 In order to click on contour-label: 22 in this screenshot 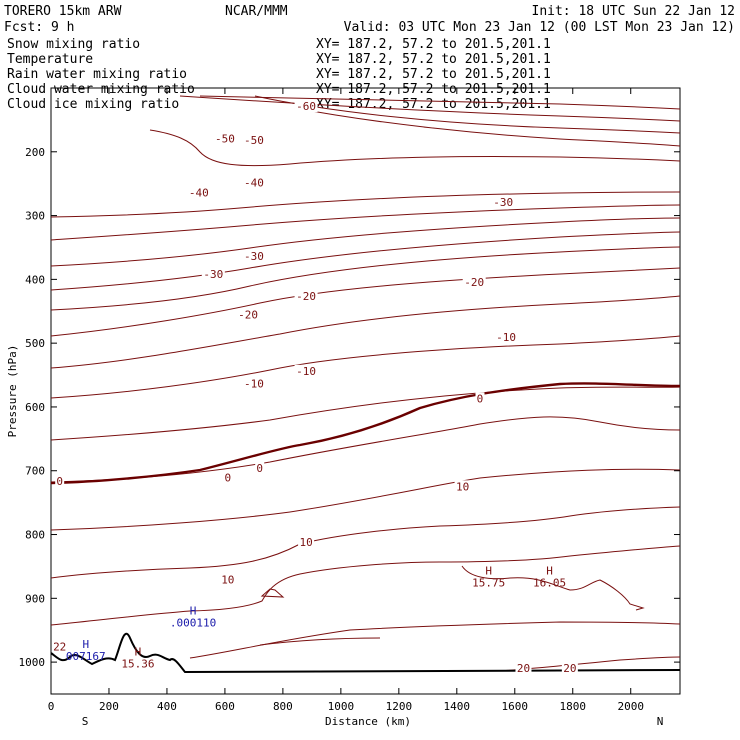, I will do `click(59, 646)`.